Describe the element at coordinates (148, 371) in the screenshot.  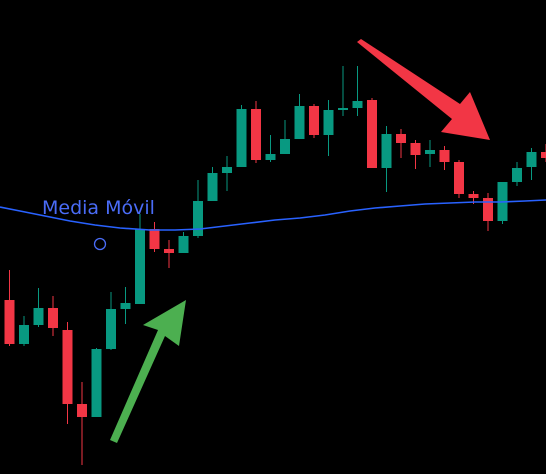
I see `green-up-arrow` at that location.